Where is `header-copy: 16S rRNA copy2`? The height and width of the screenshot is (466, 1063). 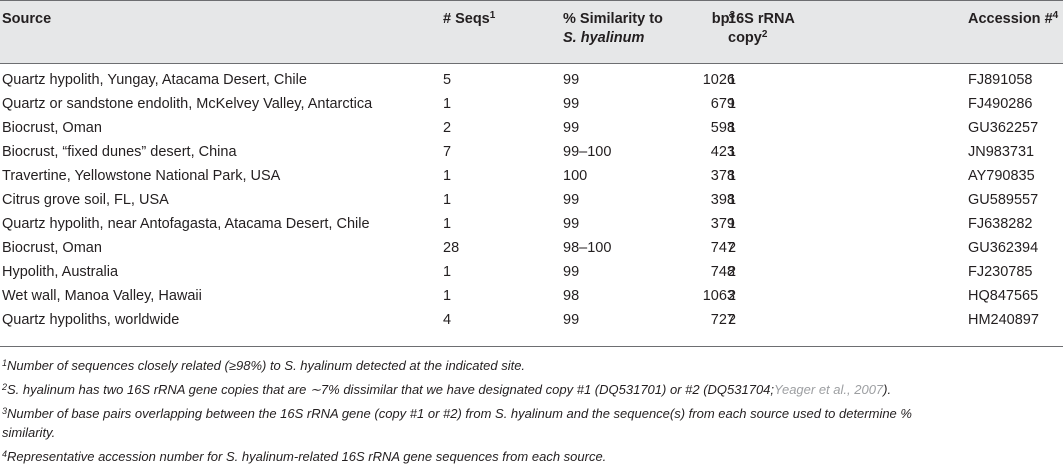 header-copy: 16S rRNA copy2 is located at coordinates (761, 28).